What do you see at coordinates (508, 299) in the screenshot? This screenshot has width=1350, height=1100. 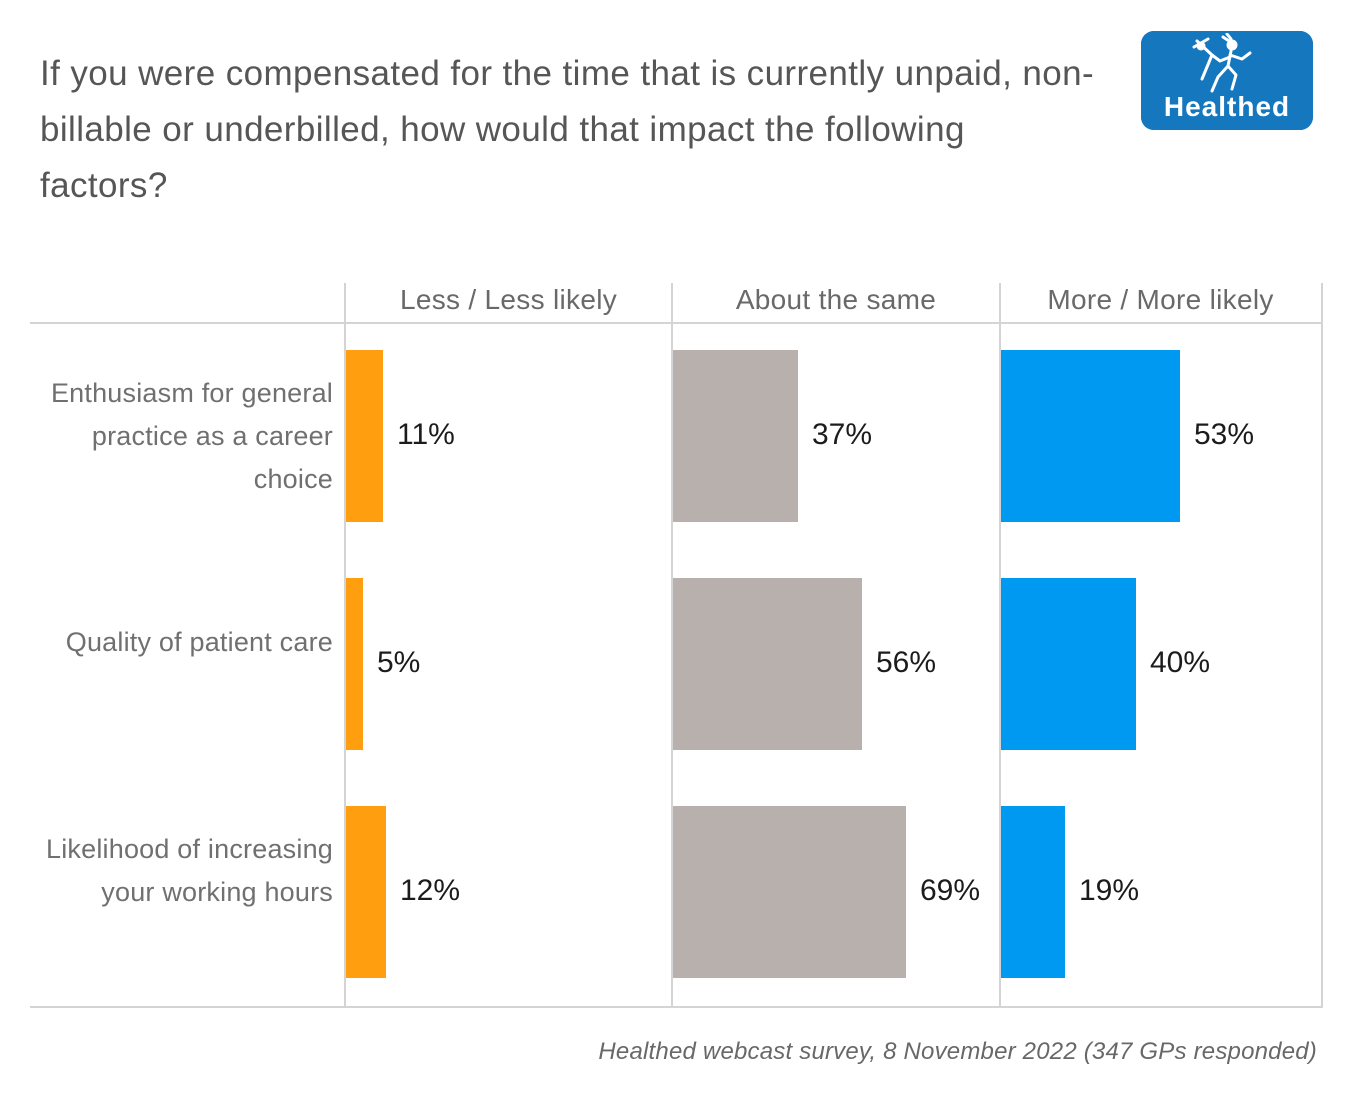 I see `column-header-1: Less / Less likely` at bounding box center [508, 299].